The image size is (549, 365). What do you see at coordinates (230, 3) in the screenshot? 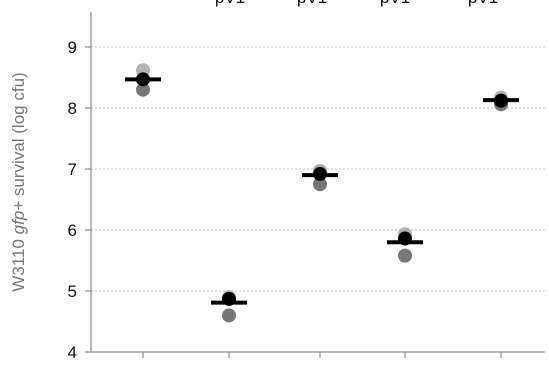
I see `top-label-1: pV1` at bounding box center [230, 3].